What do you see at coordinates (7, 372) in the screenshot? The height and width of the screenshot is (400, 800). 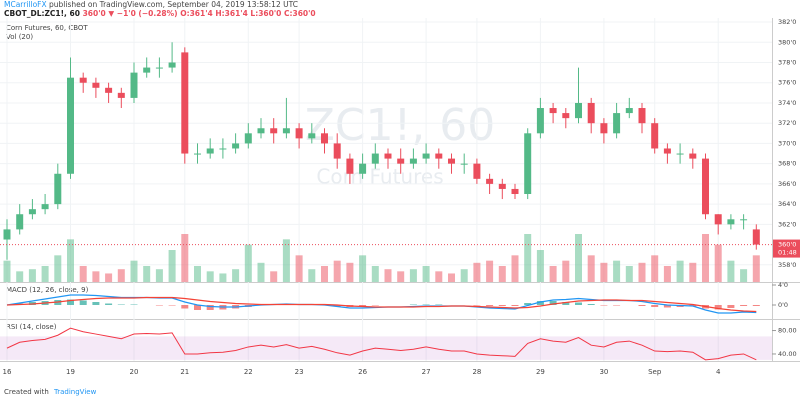 I see `x-tick-label: 16` at bounding box center [7, 372].